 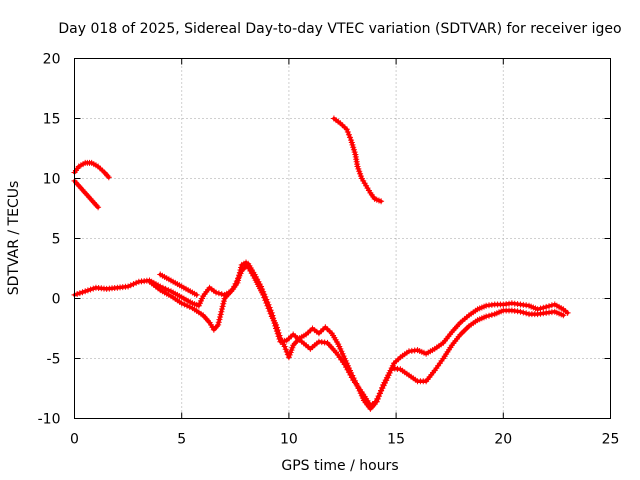 I want to click on x-tick-label: 20, so click(x=503, y=440).